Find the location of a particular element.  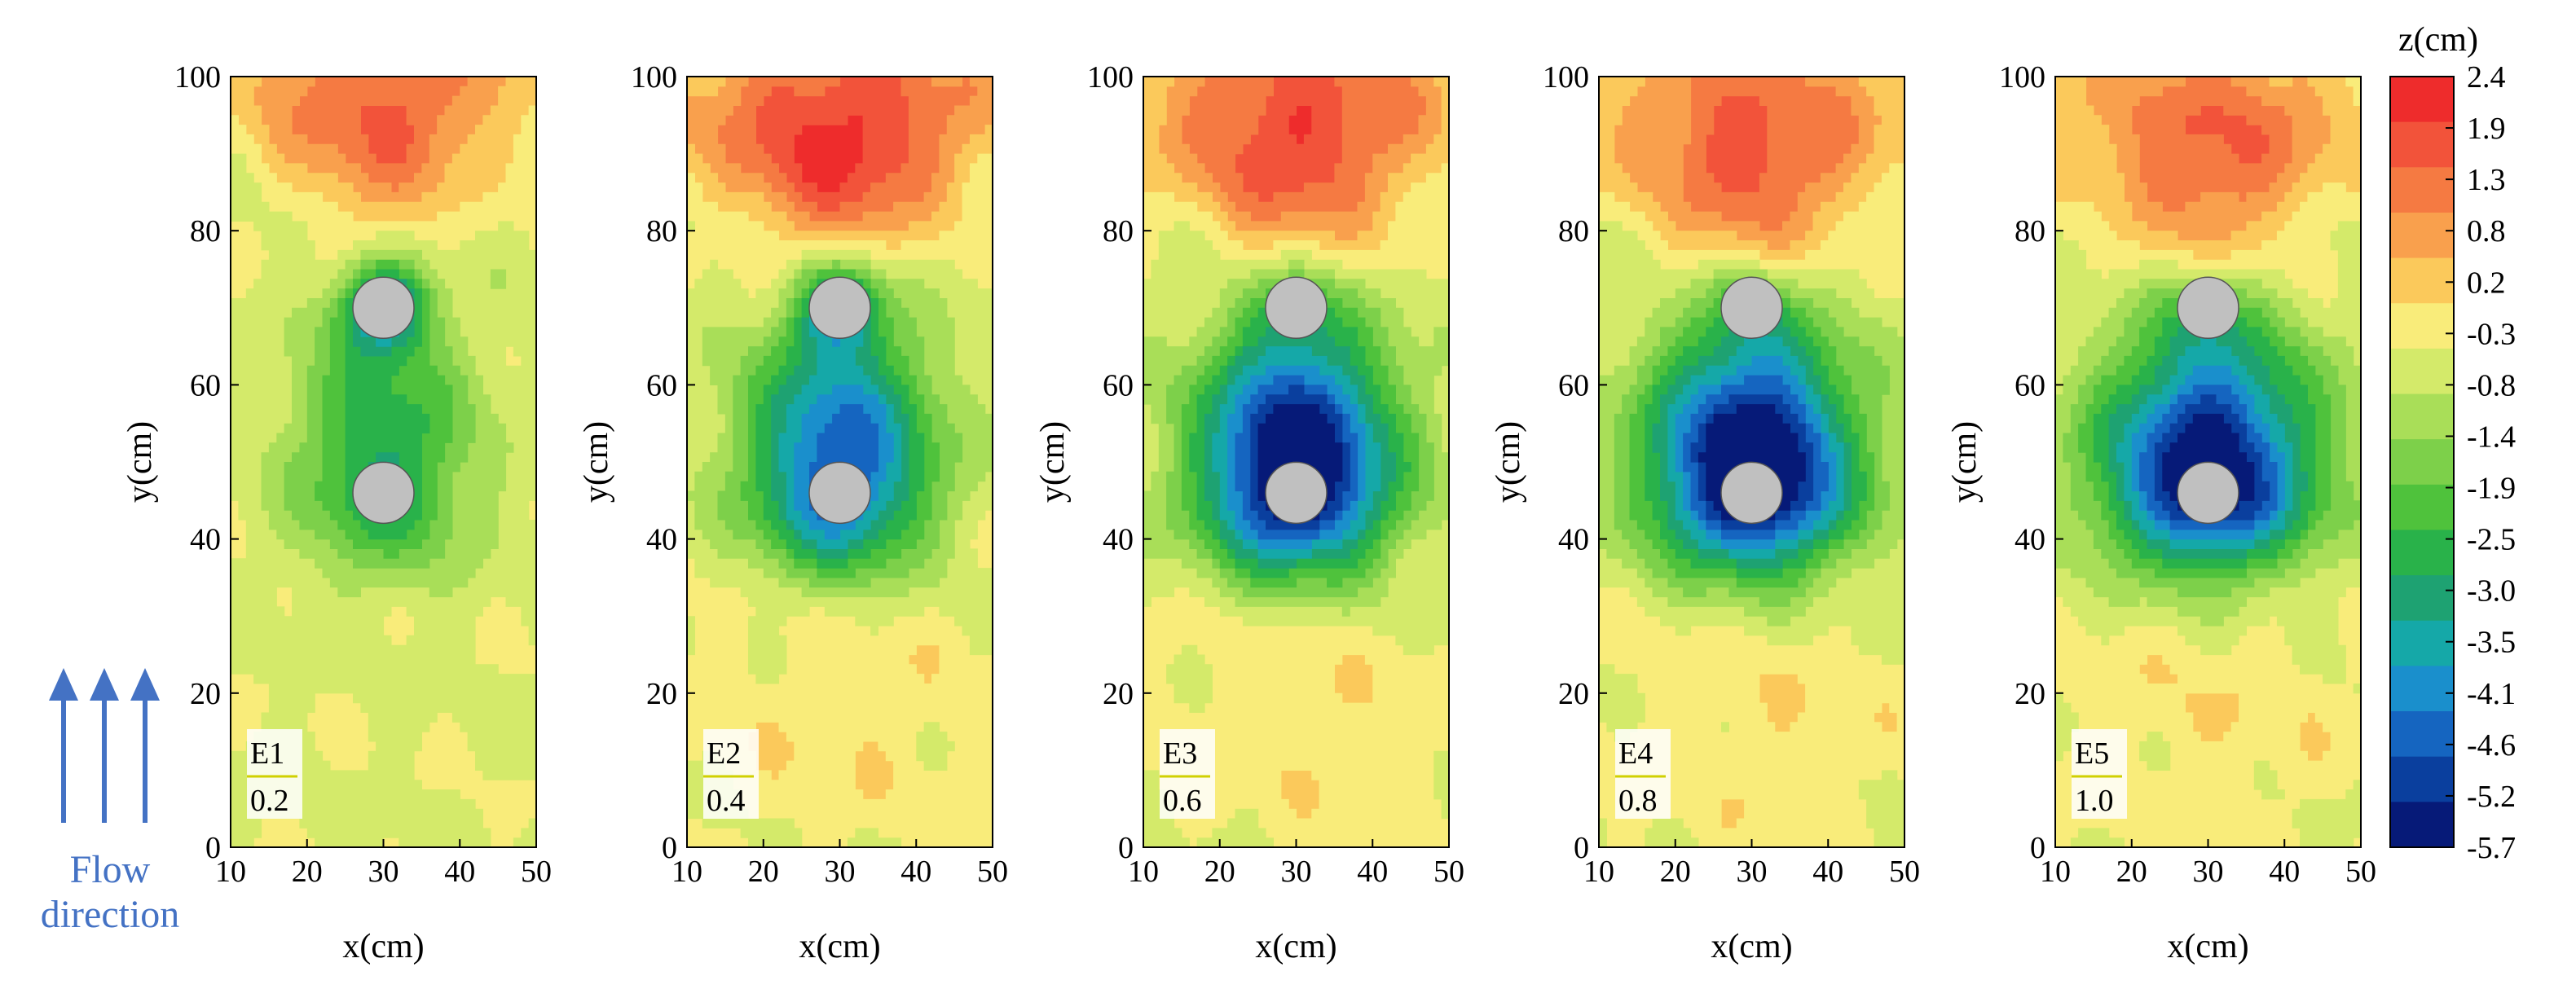

colorbar-tick-label-0: 2.4 is located at coordinates (2486, 77).